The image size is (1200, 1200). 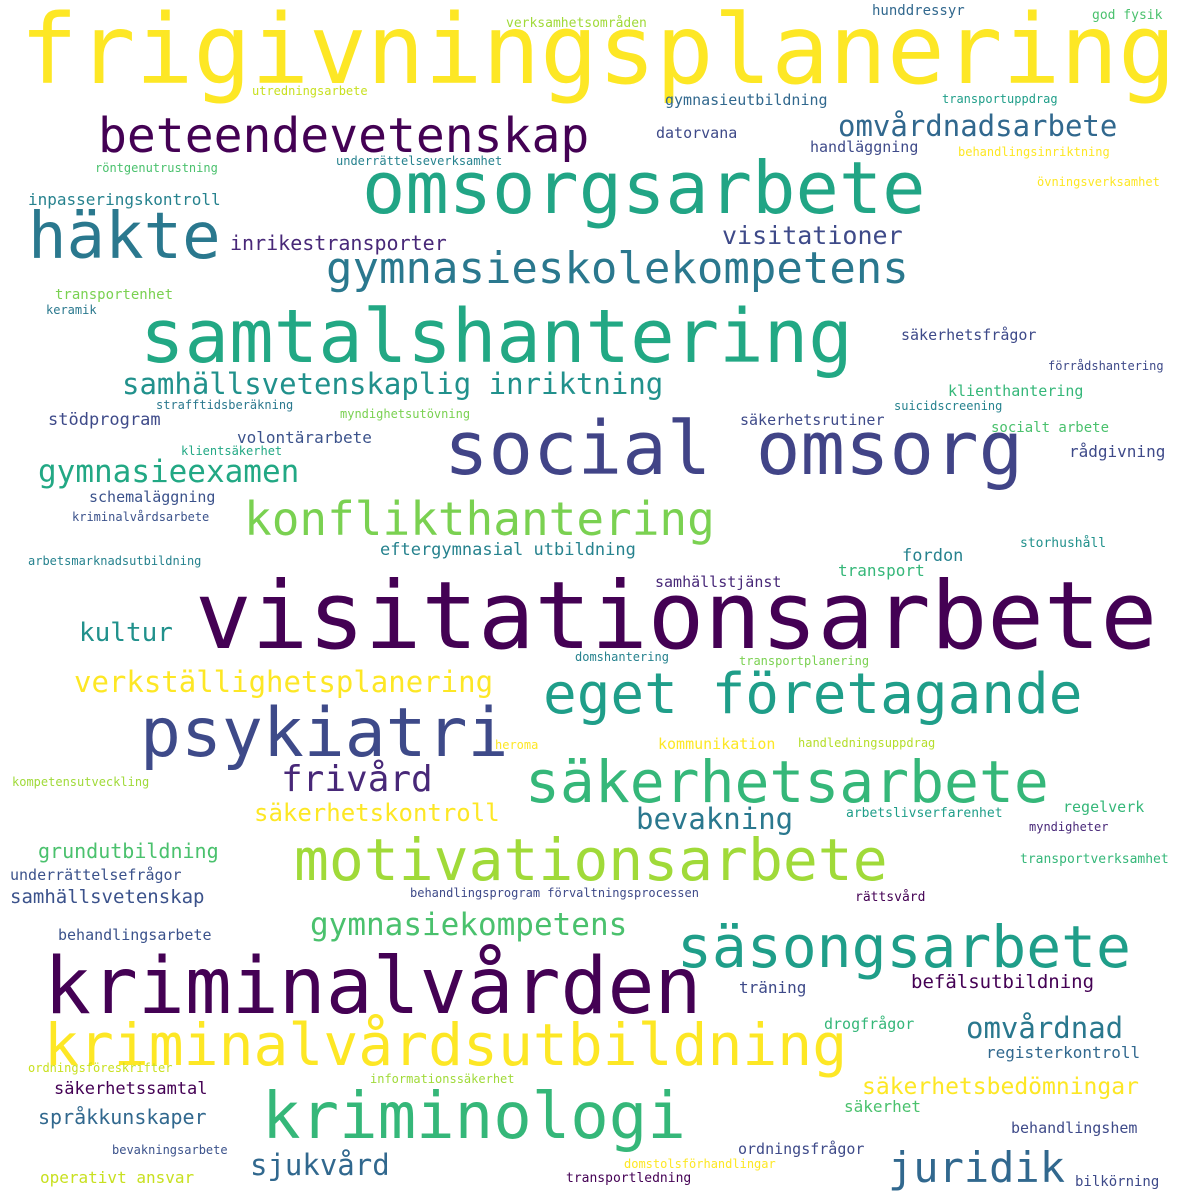 I want to click on cloud-word: sjukvård, so click(x=320, y=1165).